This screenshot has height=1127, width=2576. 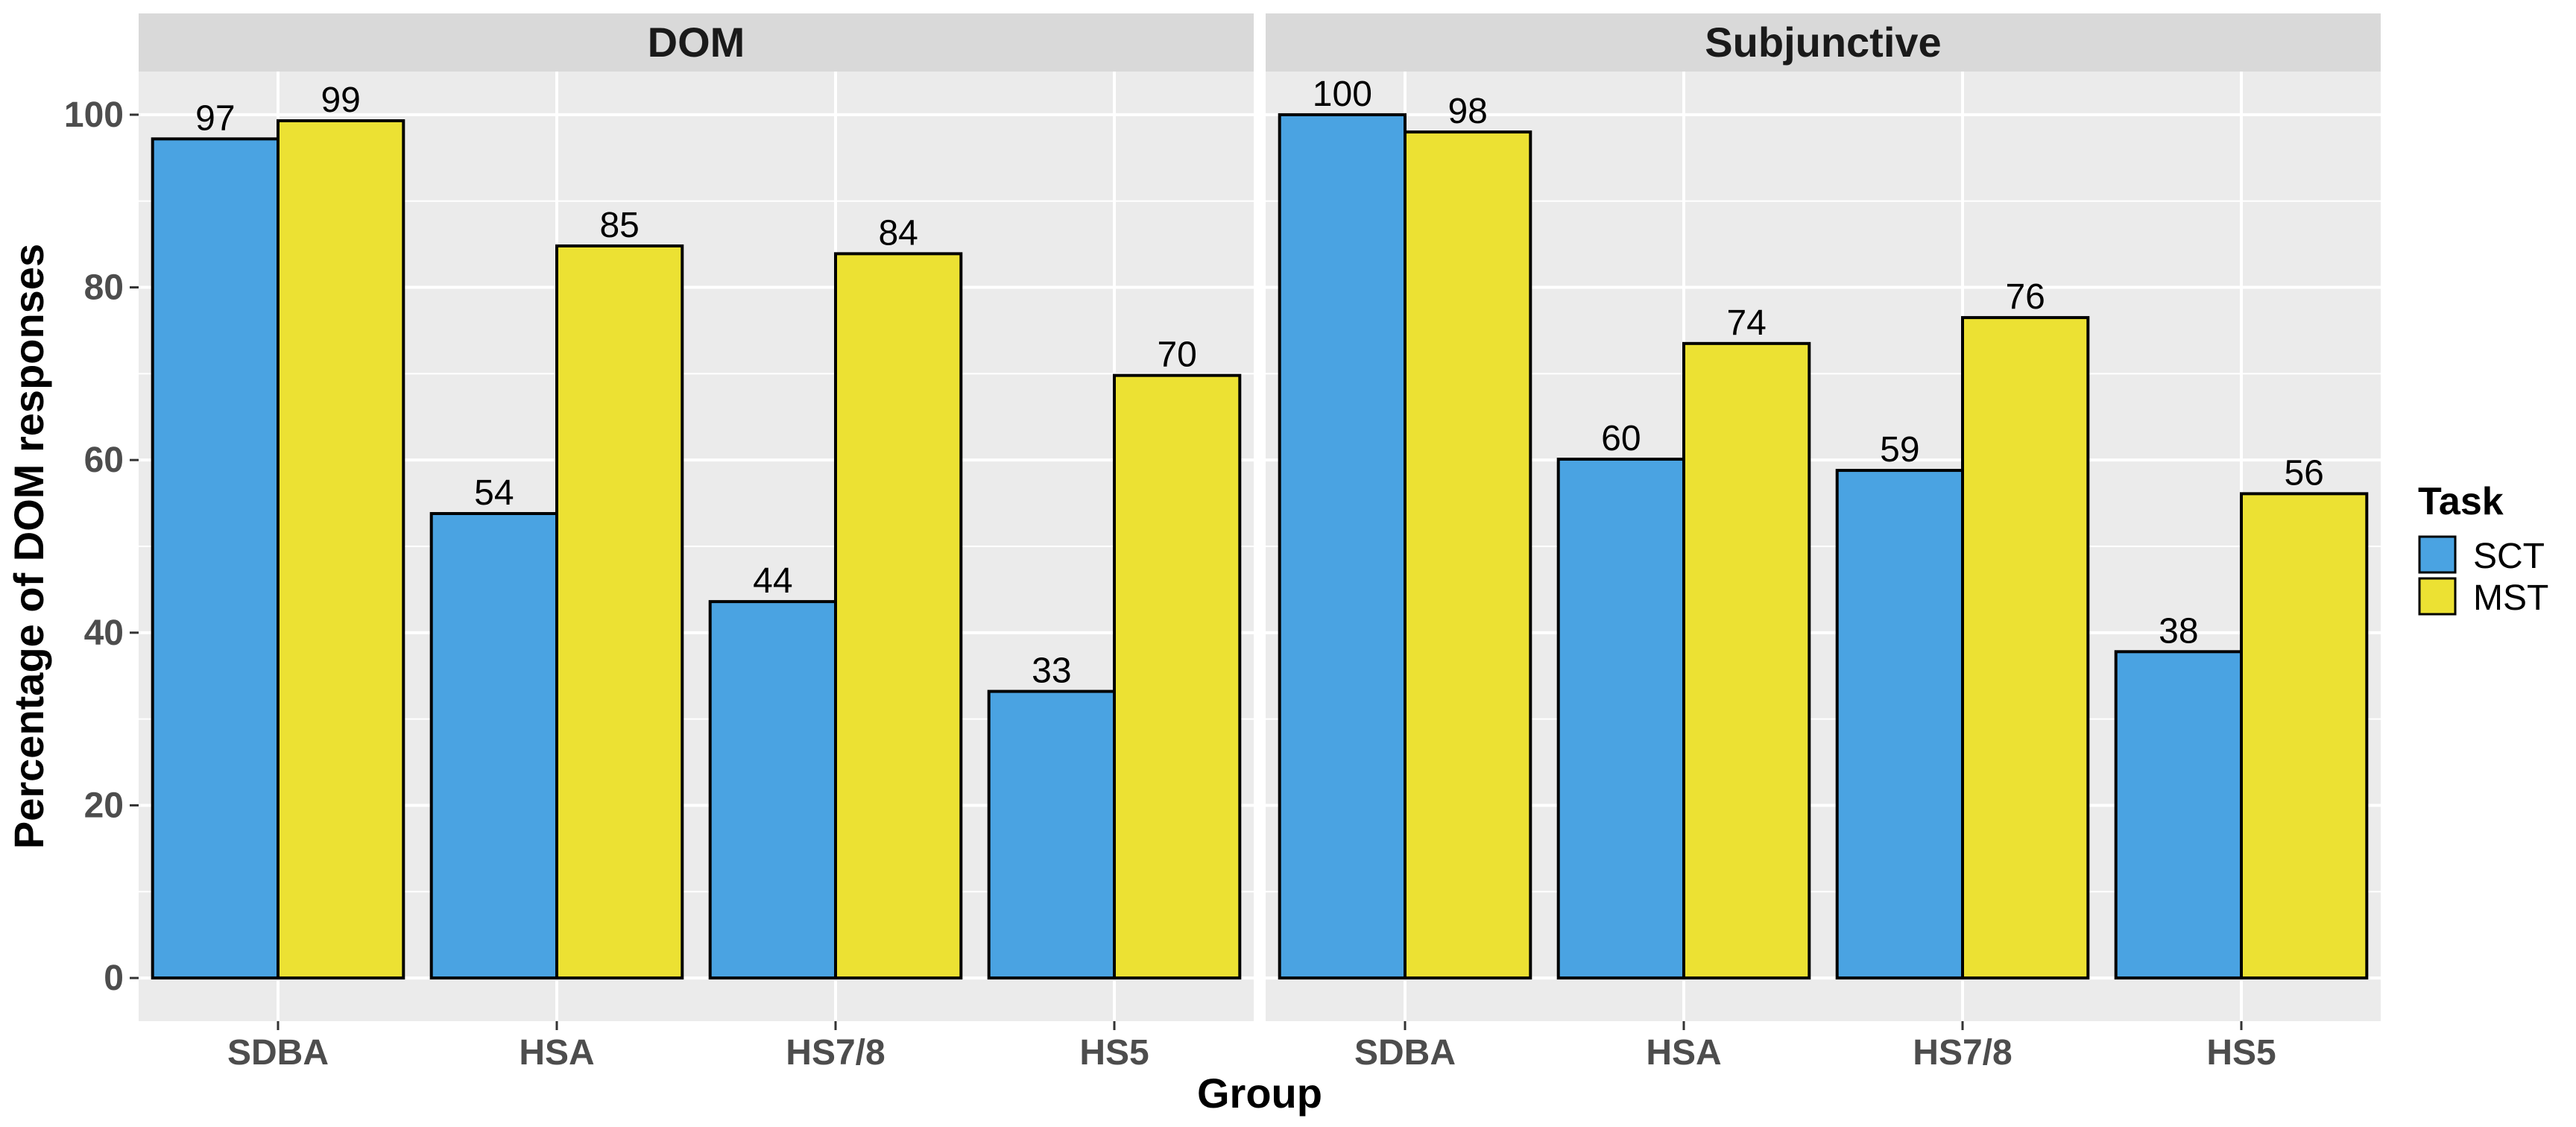 What do you see at coordinates (1621, 719) in the screenshot?
I see `bar-subjunctive-hsa-sct` at bounding box center [1621, 719].